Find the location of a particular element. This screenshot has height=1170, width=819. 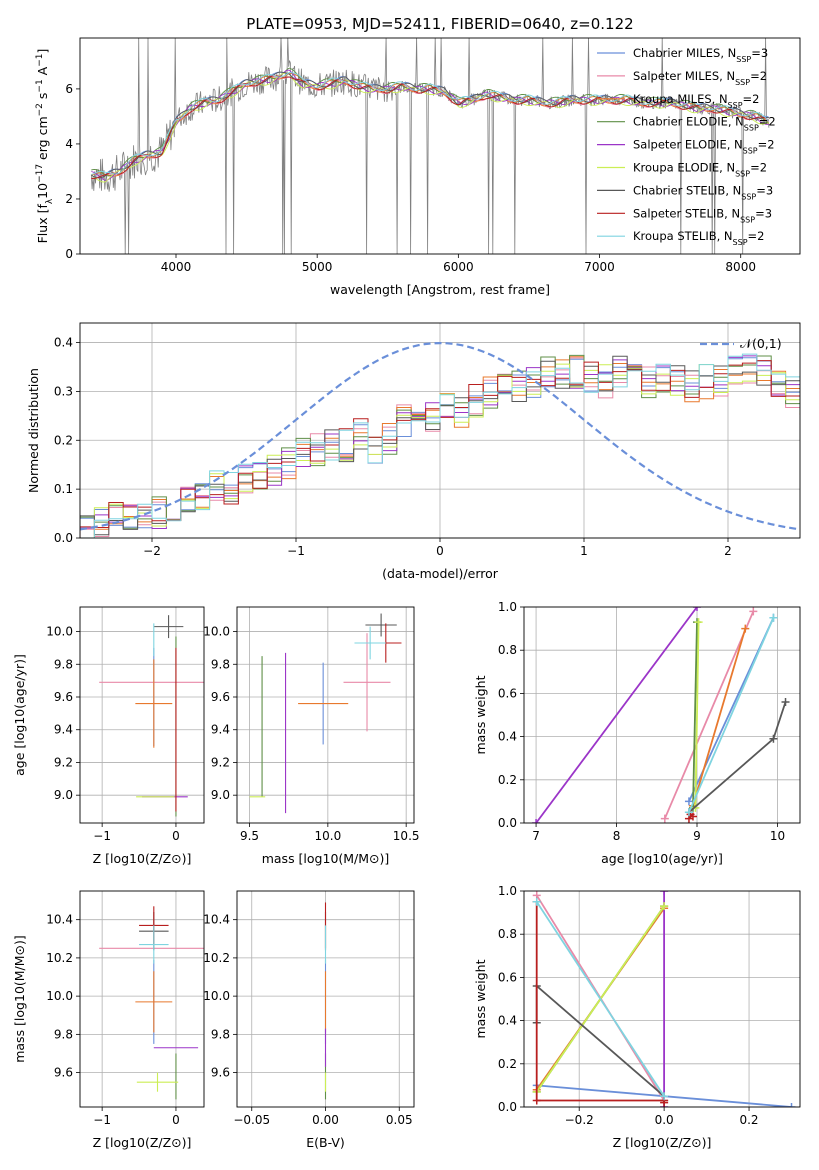

spectrum-x-label: wavelength [Angstrom, rest frame] is located at coordinates (440, 289).